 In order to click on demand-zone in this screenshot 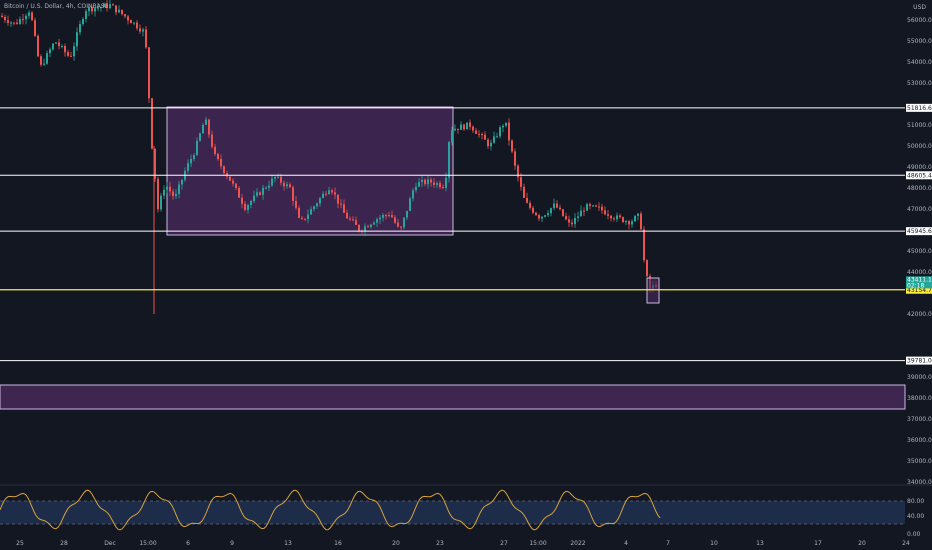, I will do `click(453, 397)`.